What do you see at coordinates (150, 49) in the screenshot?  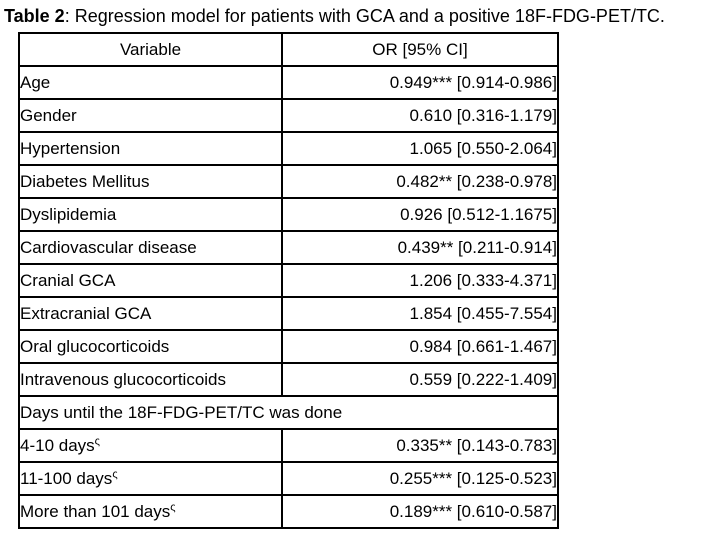 I see `header-variable: Variable` at bounding box center [150, 49].